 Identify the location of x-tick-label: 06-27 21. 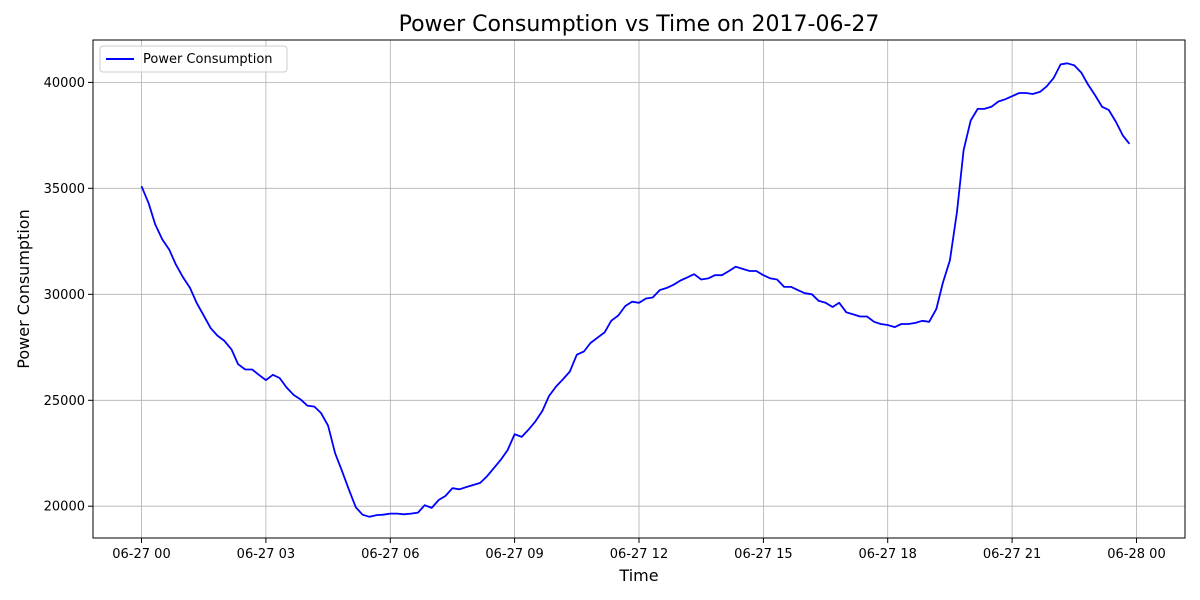
(1012, 554).